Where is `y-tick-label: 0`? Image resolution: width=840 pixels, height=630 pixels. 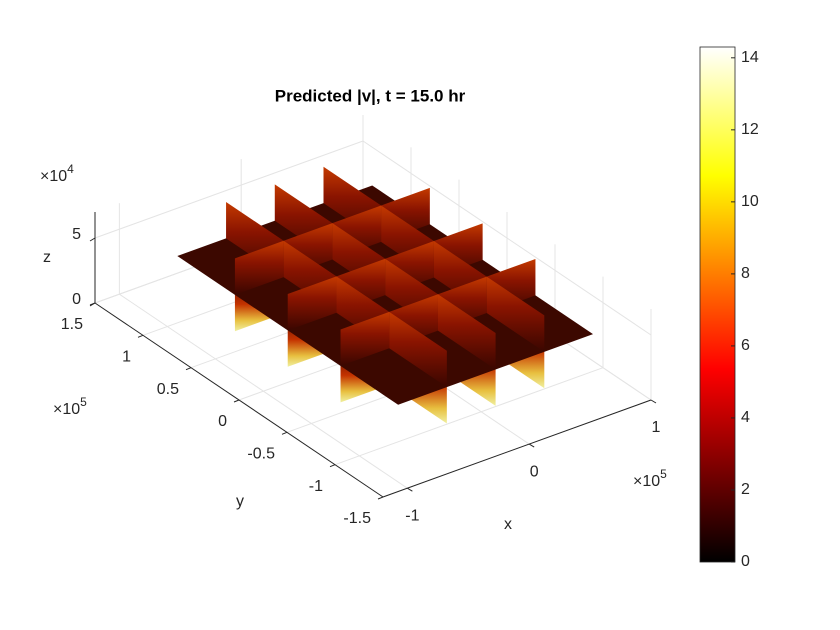
y-tick-label: 0 is located at coordinates (222, 421).